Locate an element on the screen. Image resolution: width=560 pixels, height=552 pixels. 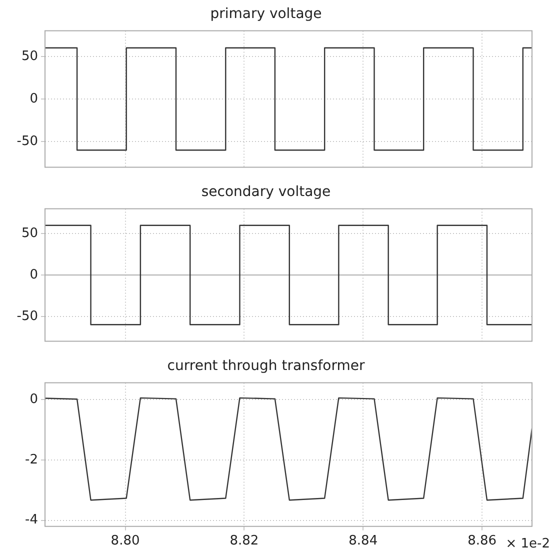
chart-title: secondary voltage is located at coordinates (266, 192).